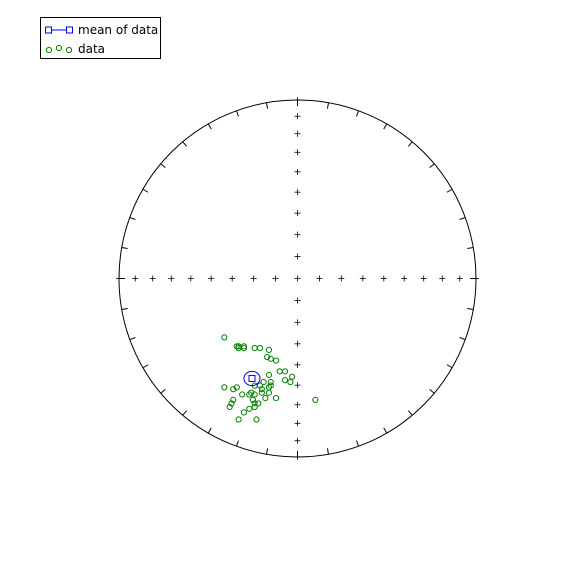 The height and width of the screenshot is (568, 568). What do you see at coordinates (59, 49) in the screenshot?
I see `legend-data-swatch` at bounding box center [59, 49].